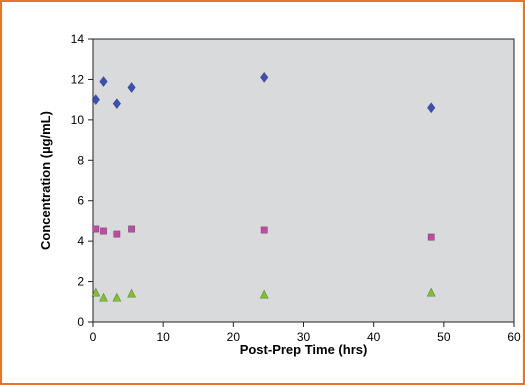  What do you see at coordinates (80, 322) in the screenshot?
I see `y-tick-label: 0` at bounding box center [80, 322].